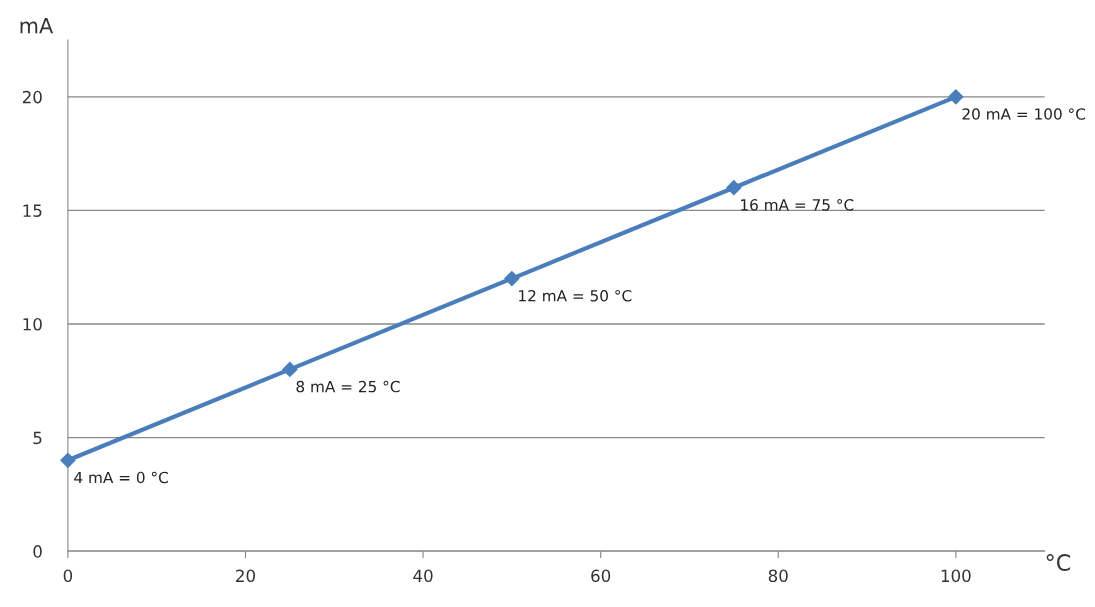  I want to click on y-tick-label: 10, so click(32, 324).